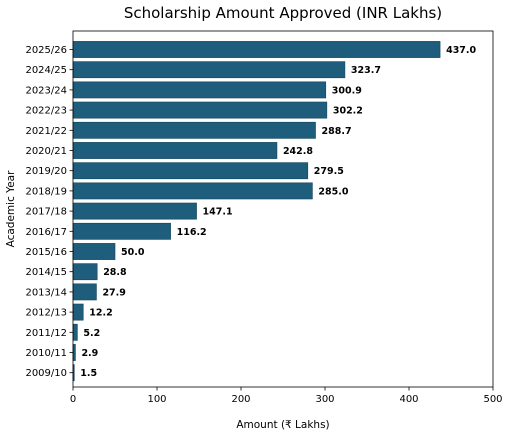 The height and width of the screenshot is (437, 512). I want to click on x-tick-label: 100, so click(156, 399).